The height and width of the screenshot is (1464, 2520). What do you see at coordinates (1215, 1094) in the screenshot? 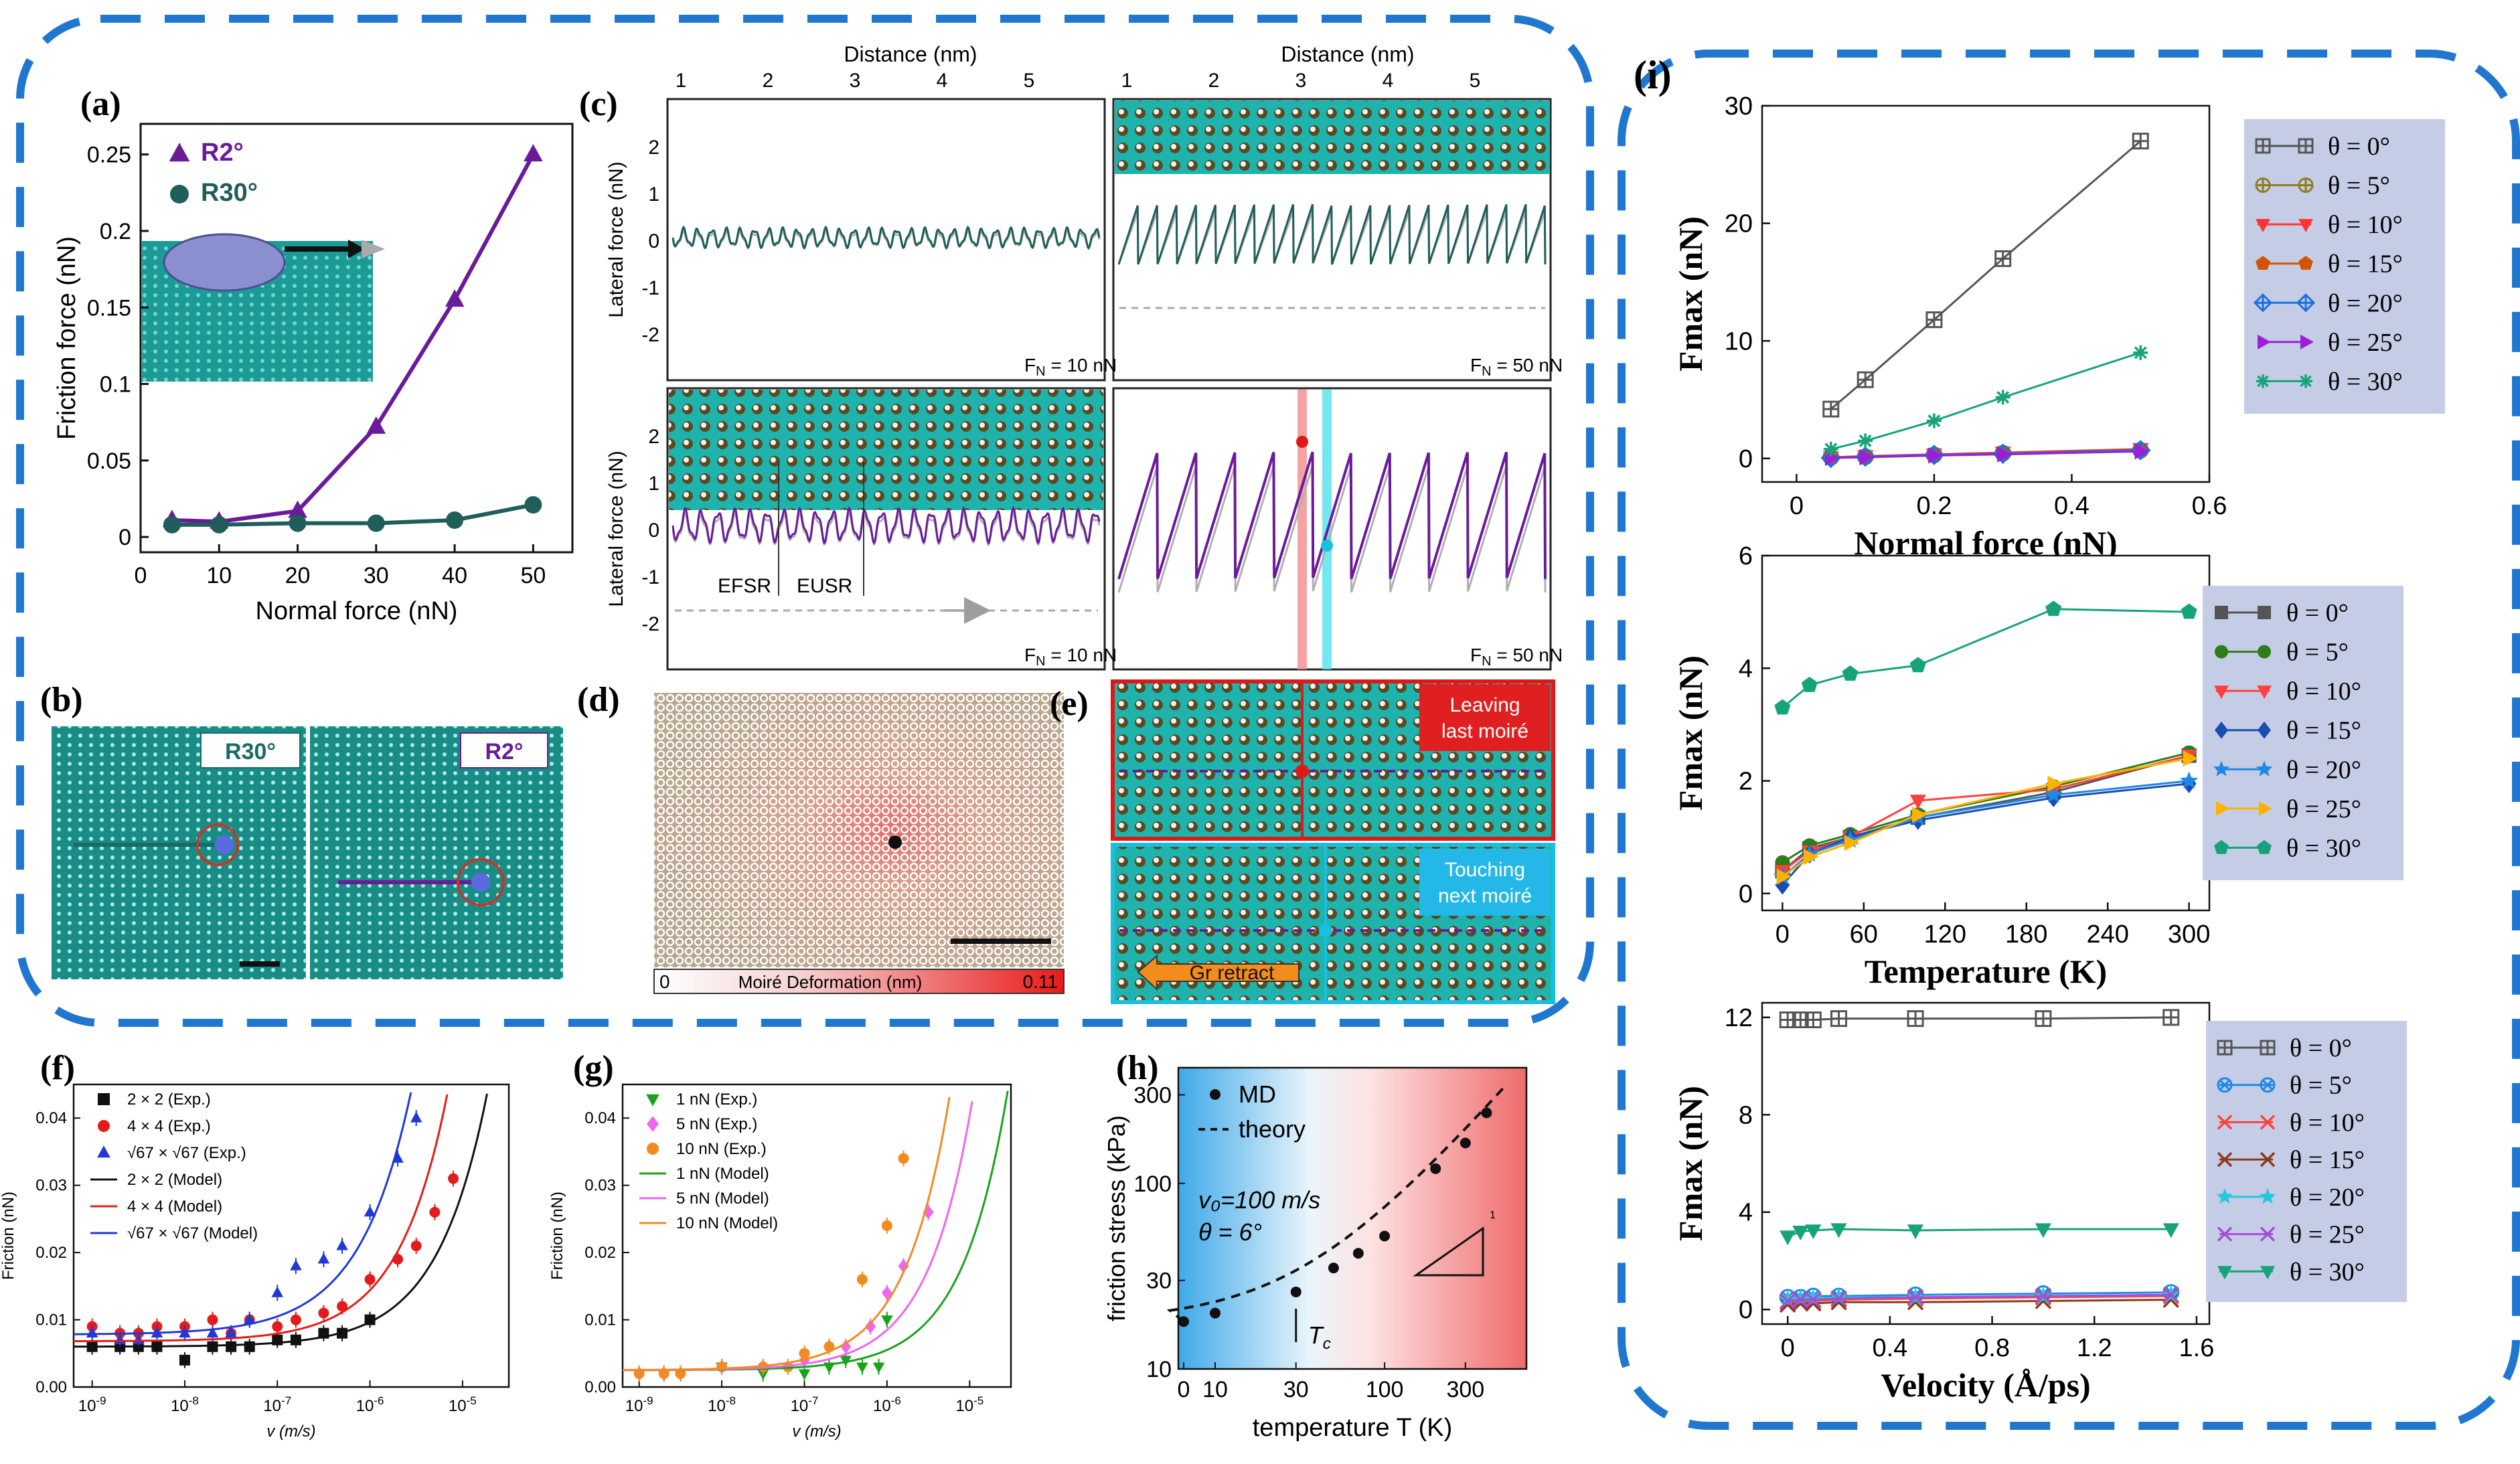
I see `h-legend-md-marker` at bounding box center [1215, 1094].